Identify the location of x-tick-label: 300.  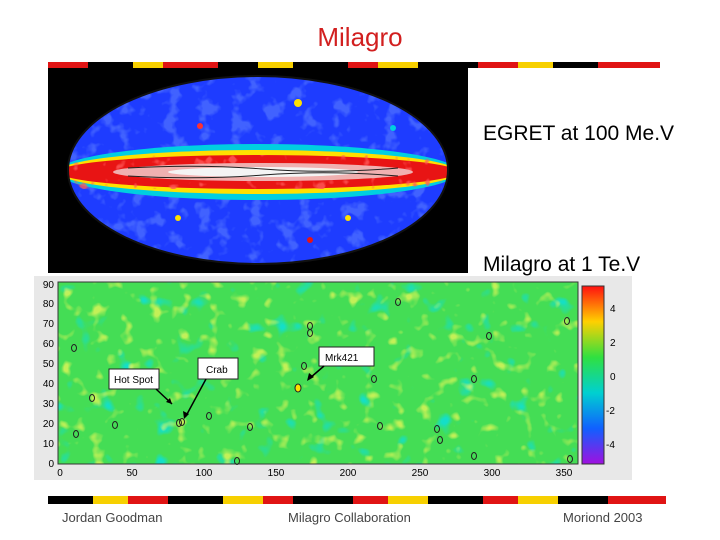
(492, 473).